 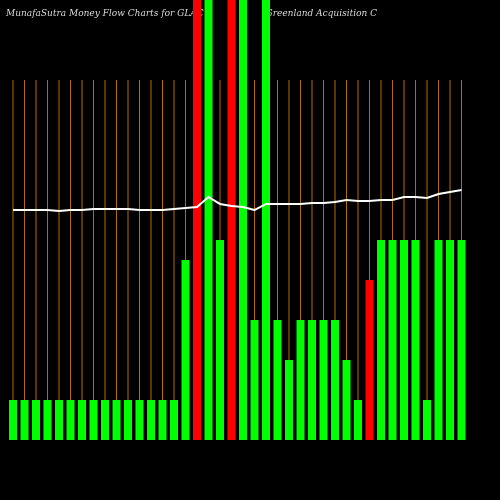 What do you see at coordinates (237, 201) in the screenshot?
I see `line` at bounding box center [237, 201].